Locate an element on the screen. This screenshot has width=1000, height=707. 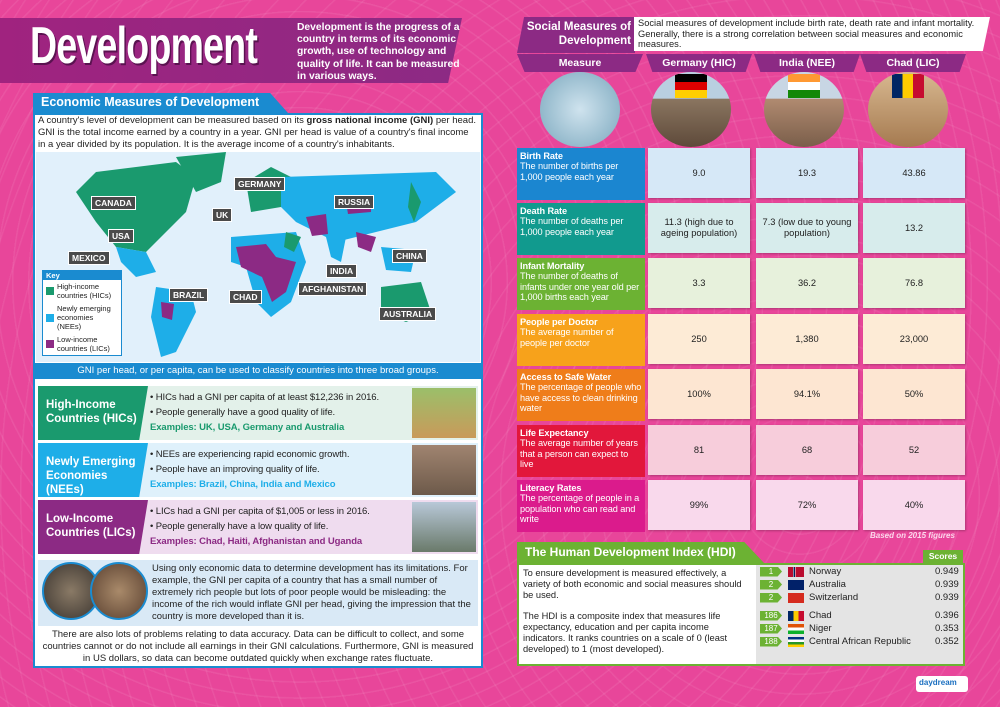
table-cell: 19.3 is located at coordinates (807, 173).